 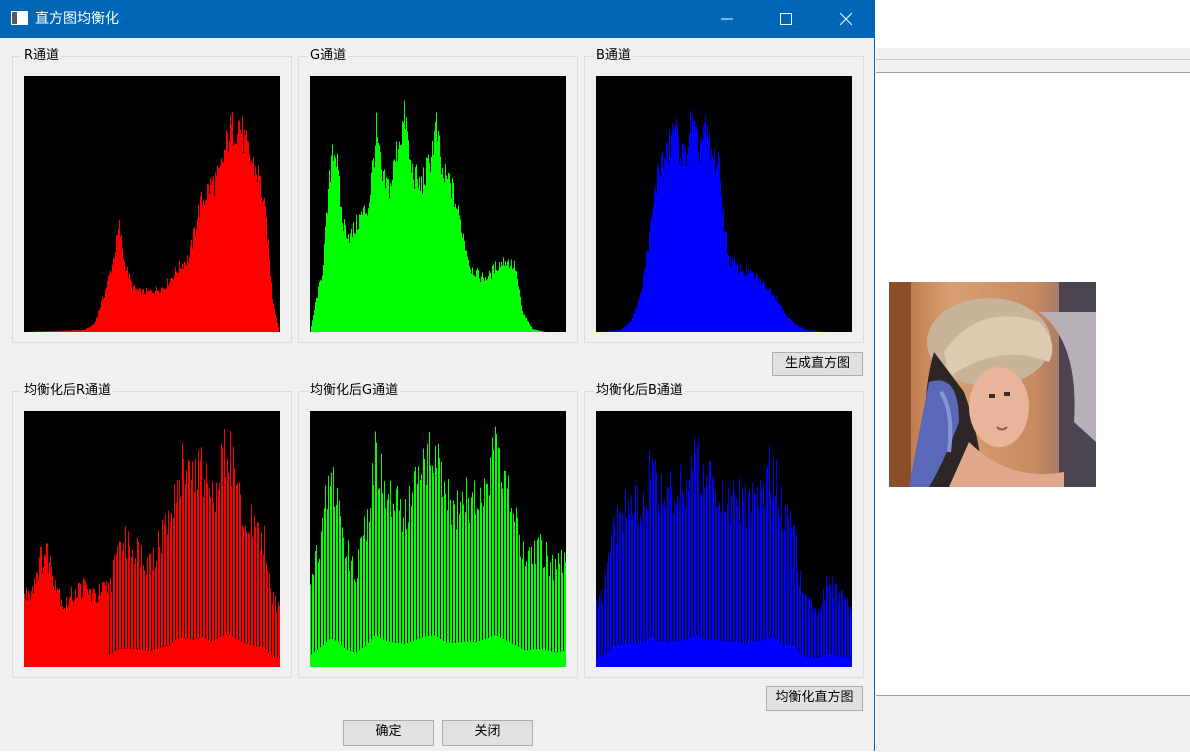 What do you see at coordinates (846, 19) in the screenshot?
I see `close-window-button` at bounding box center [846, 19].